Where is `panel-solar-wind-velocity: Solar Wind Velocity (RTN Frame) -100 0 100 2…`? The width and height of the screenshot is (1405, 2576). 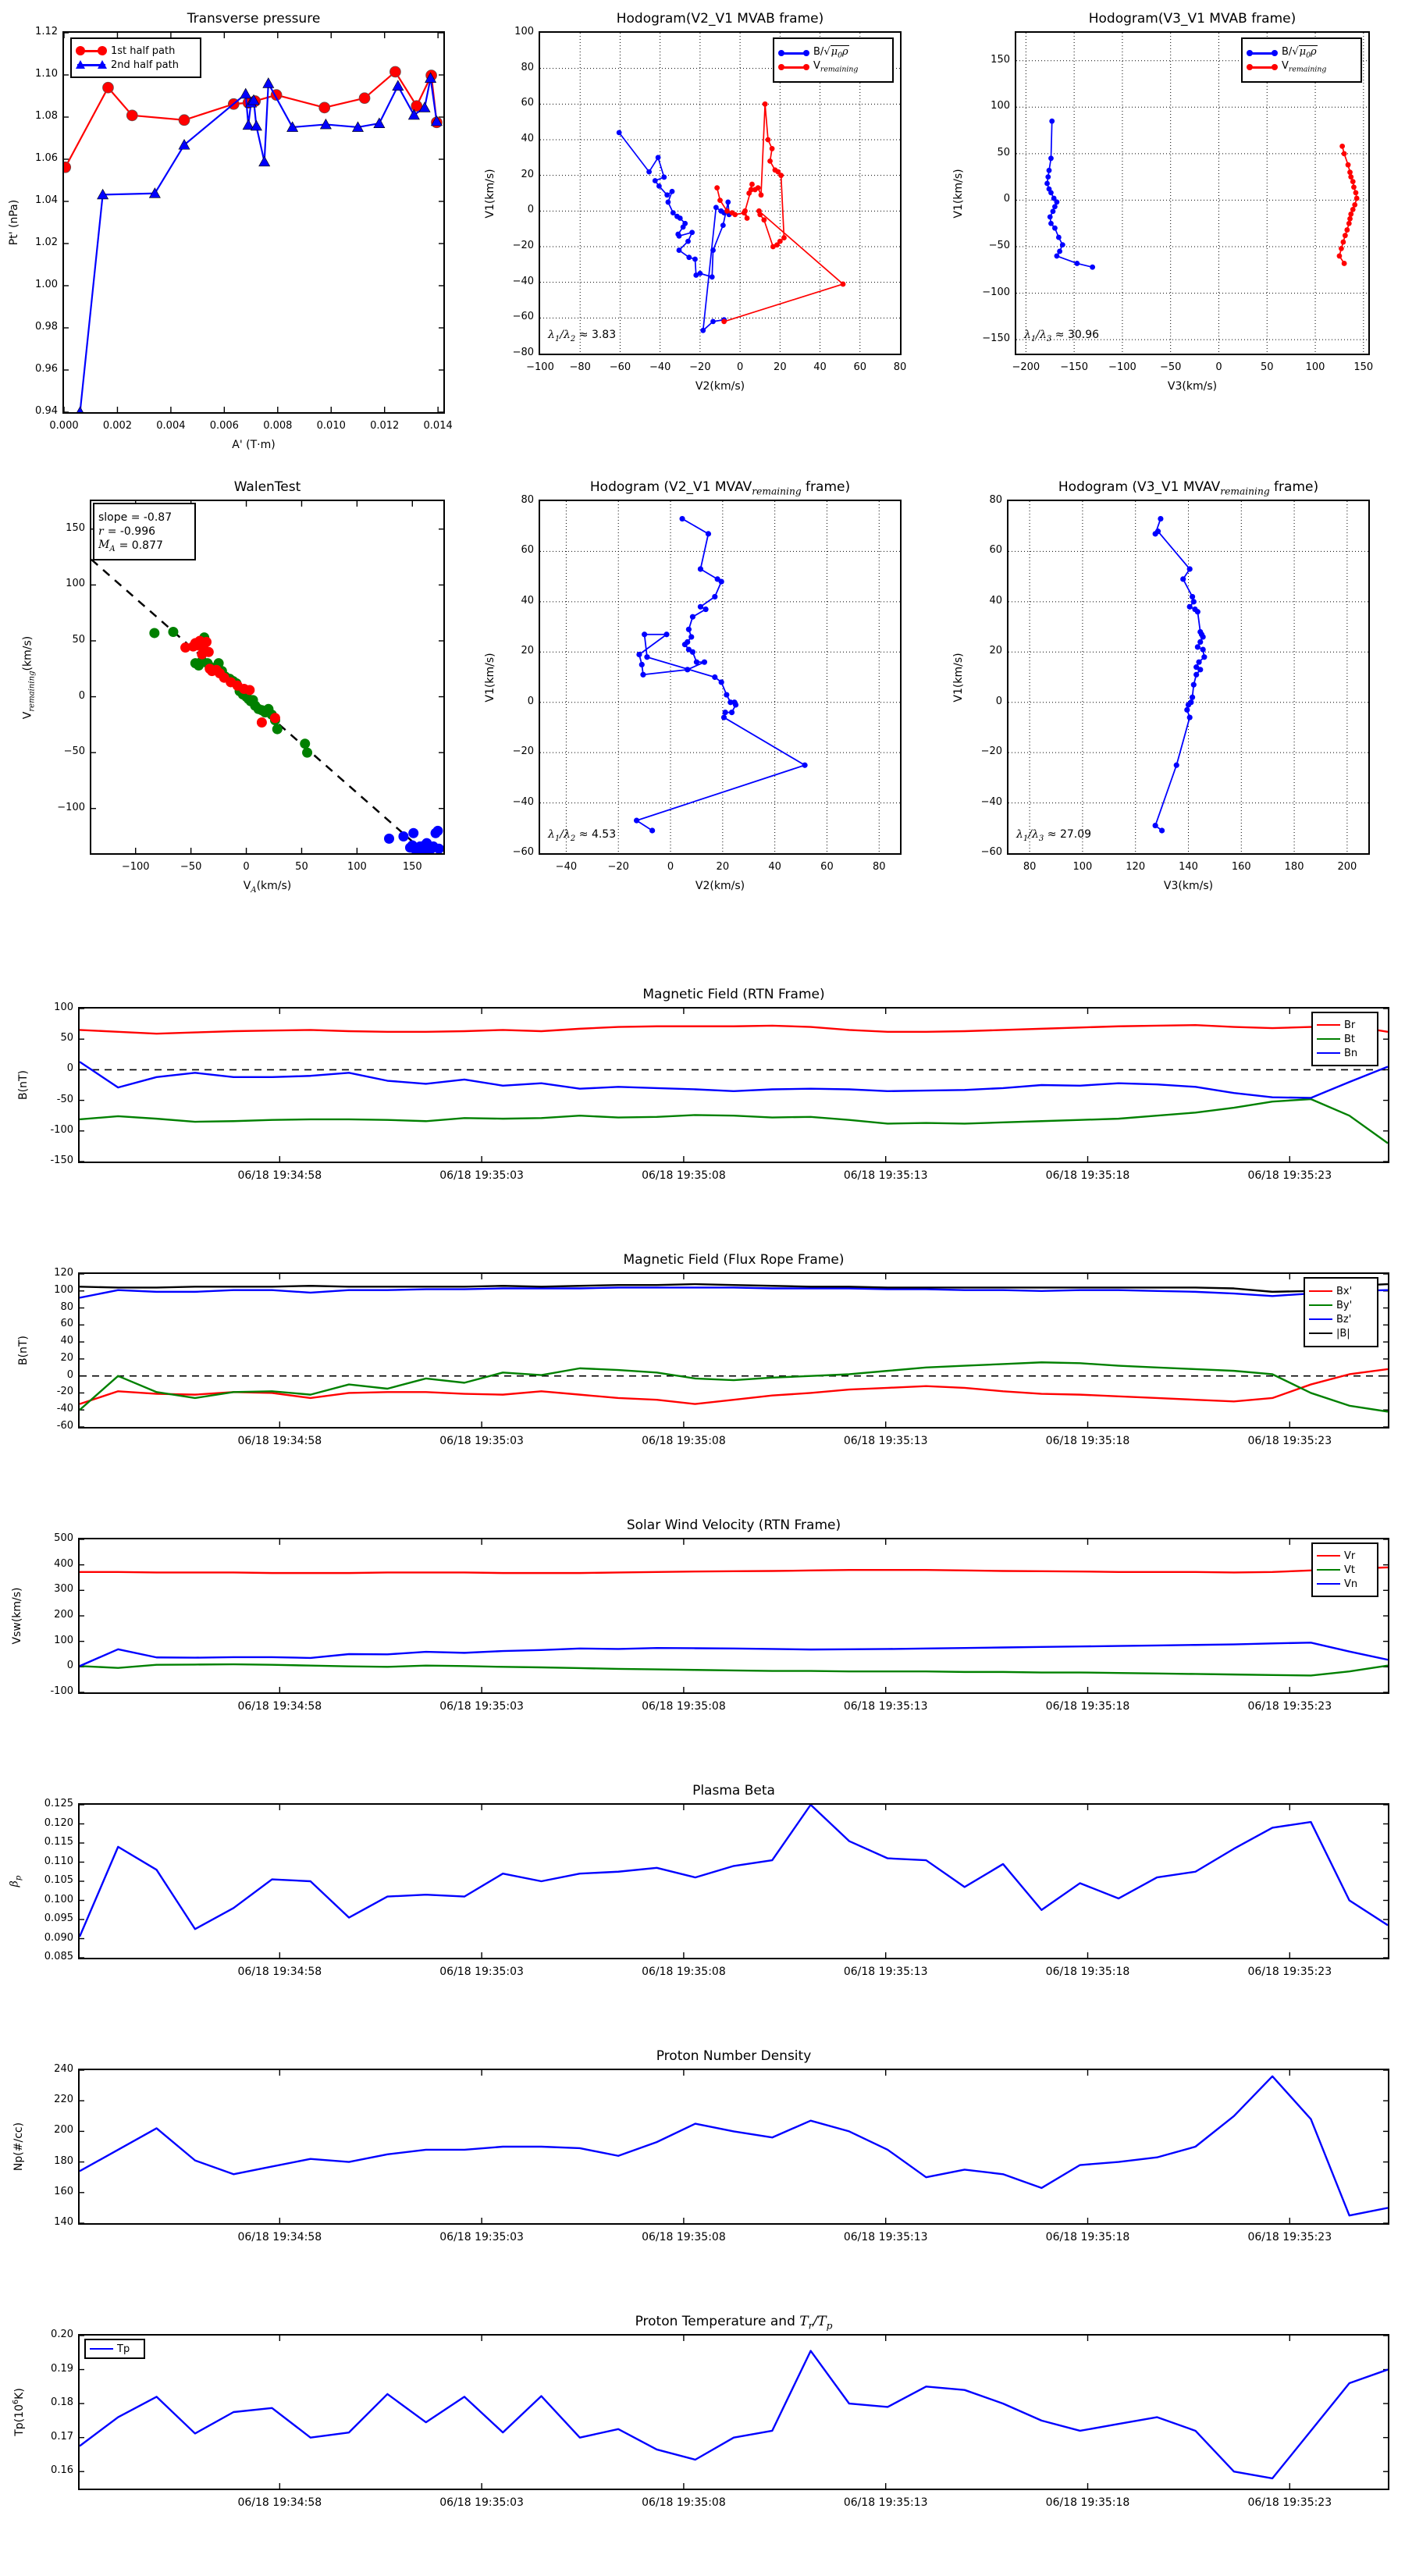
panel-solar-wind-velocity: Solar Wind Velocity (RTN Frame) -100 0 100 2… is located at coordinates (703, 1631).